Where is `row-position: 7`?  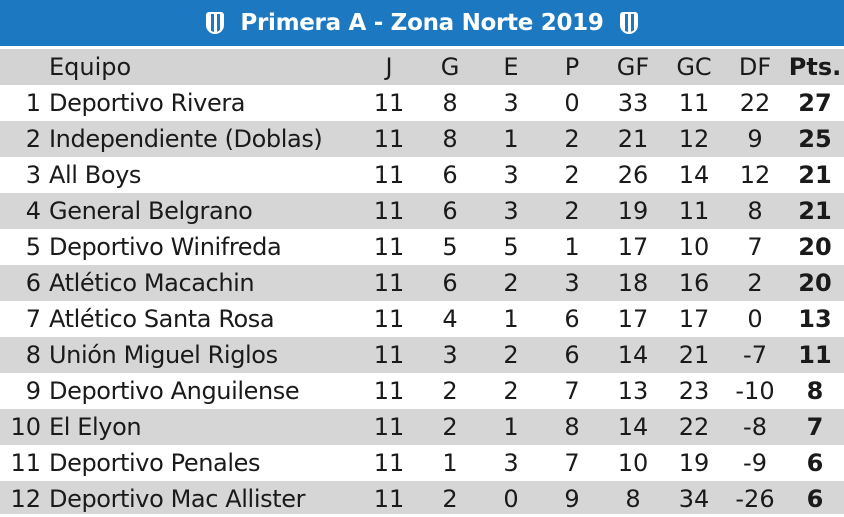 row-position: 7 is located at coordinates (33, 319).